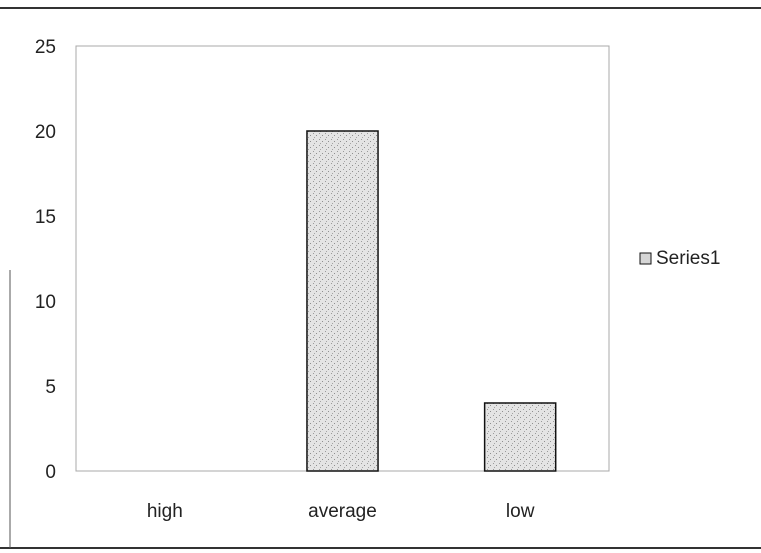  Describe the element at coordinates (645, 258) in the screenshot. I see `legend-swatch` at that location.